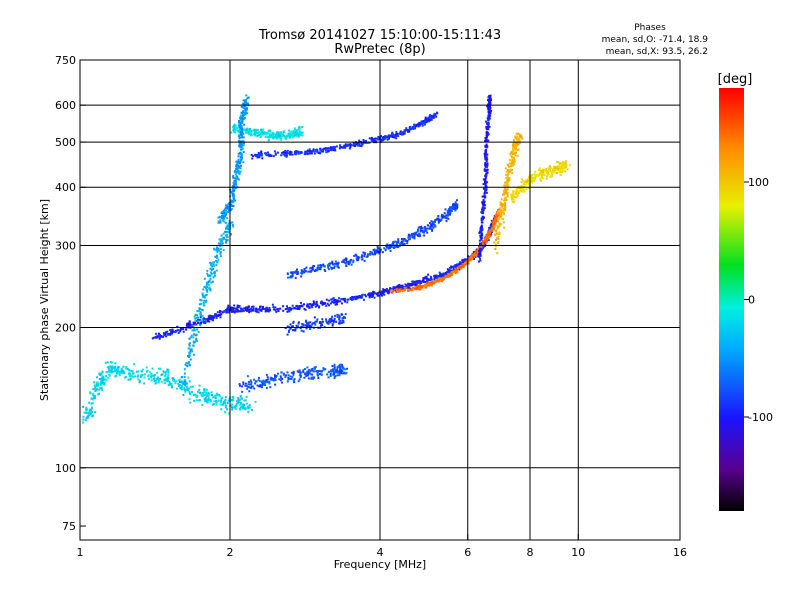  Describe the element at coordinates (530, 552) in the screenshot. I see `x-tick-label: 8` at that location.